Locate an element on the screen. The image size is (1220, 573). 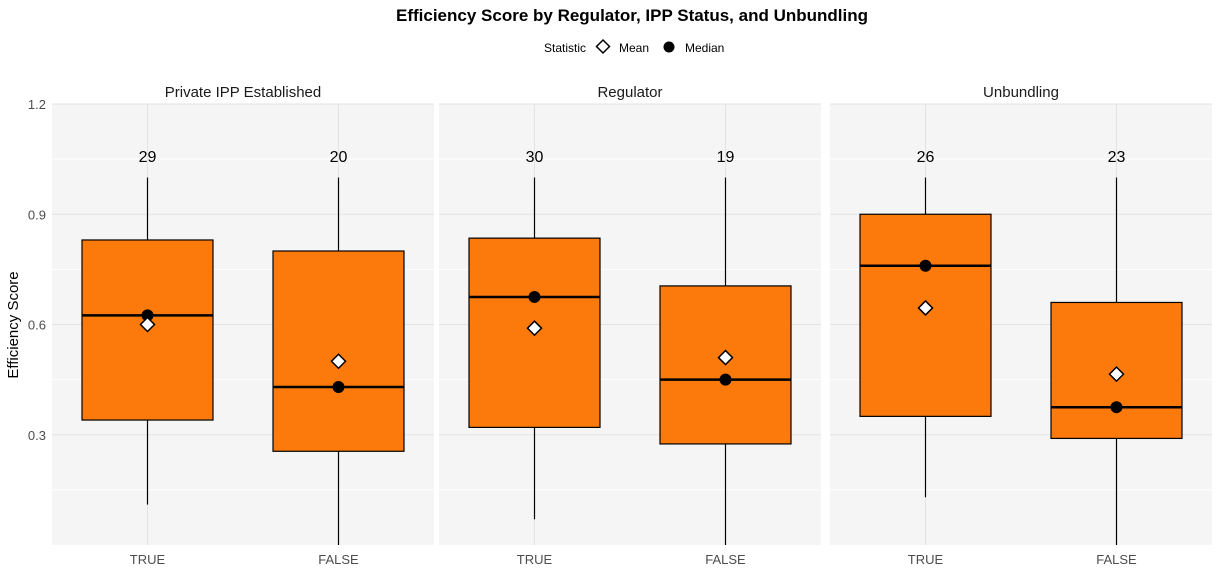
y-tick-label: 0.9 is located at coordinates (37, 214).